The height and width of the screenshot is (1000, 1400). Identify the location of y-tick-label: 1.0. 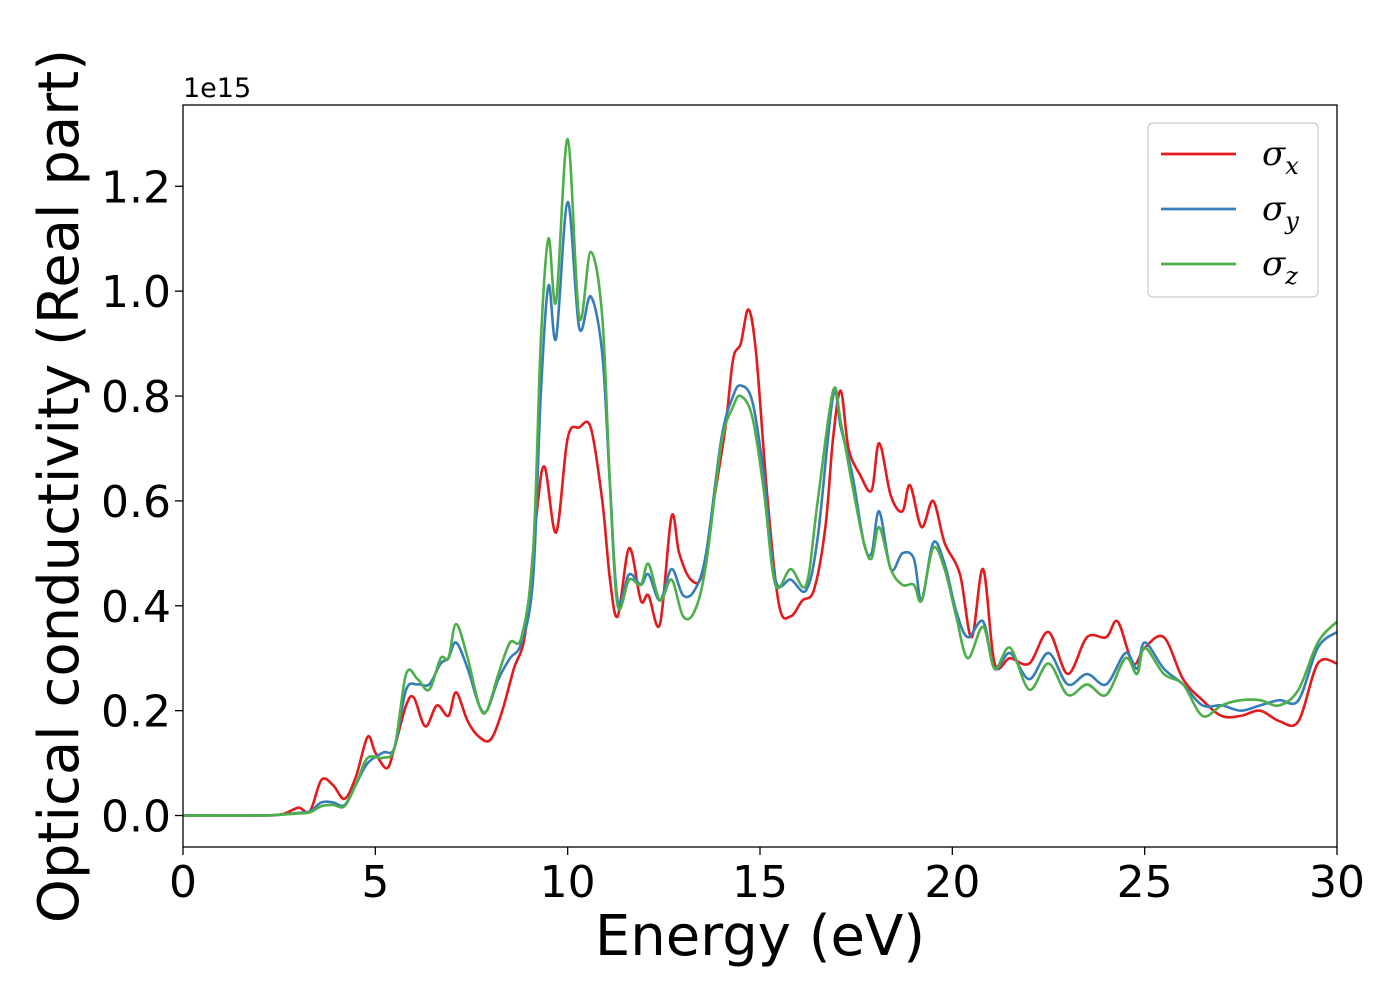
(136, 292).